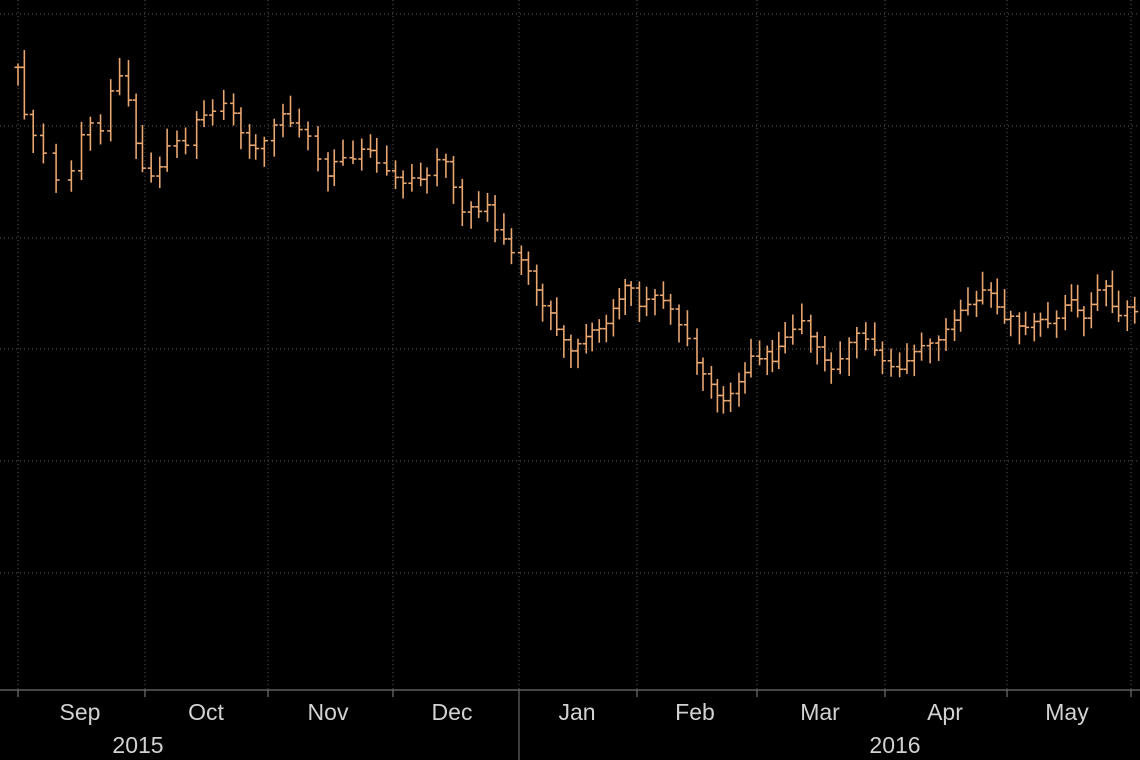 Image resolution: width=1140 pixels, height=760 pixels. I want to click on month-label-feb: Feb, so click(695, 712).